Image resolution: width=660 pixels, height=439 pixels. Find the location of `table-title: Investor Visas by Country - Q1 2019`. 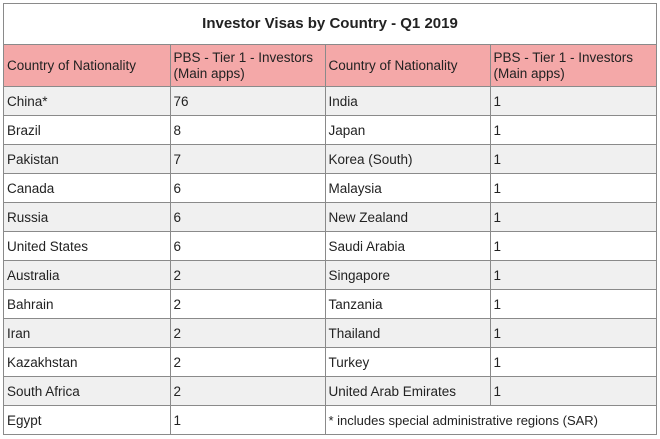

table-title: Investor Visas by Country - Q1 2019 is located at coordinates (330, 24).